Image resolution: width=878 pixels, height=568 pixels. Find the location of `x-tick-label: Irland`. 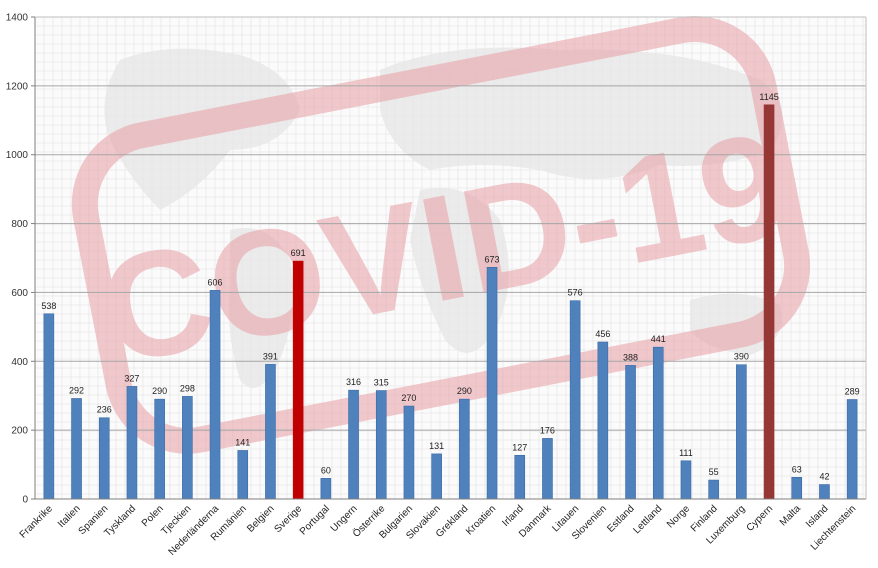

x-tick-label: Irland is located at coordinates (512, 515).